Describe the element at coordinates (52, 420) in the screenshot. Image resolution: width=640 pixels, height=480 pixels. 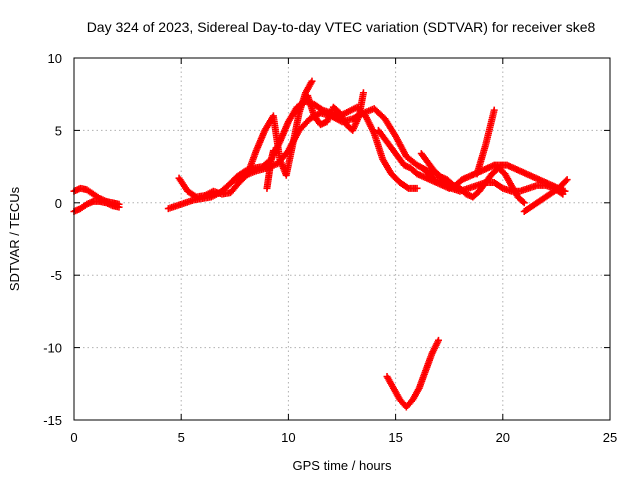
I see `y-tick-label: -15` at that location.